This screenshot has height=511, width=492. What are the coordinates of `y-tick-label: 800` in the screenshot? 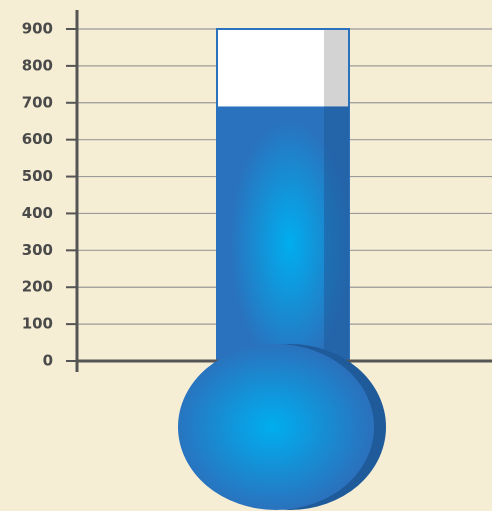 It's located at (37, 65).